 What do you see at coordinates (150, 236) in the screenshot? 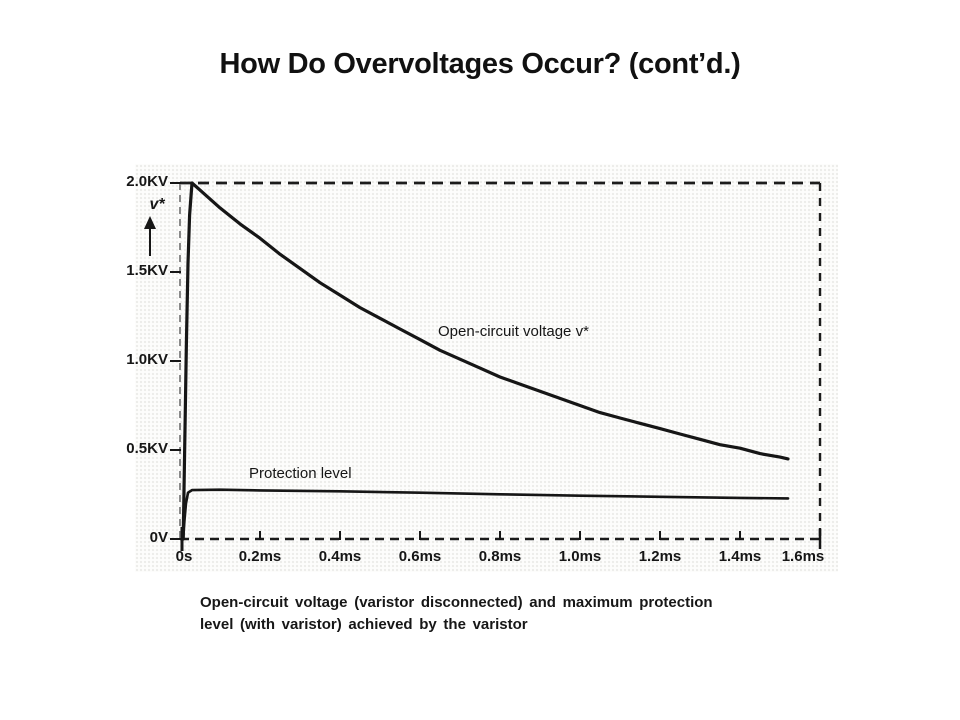
I see `y-axis-arrow-icon` at bounding box center [150, 236].